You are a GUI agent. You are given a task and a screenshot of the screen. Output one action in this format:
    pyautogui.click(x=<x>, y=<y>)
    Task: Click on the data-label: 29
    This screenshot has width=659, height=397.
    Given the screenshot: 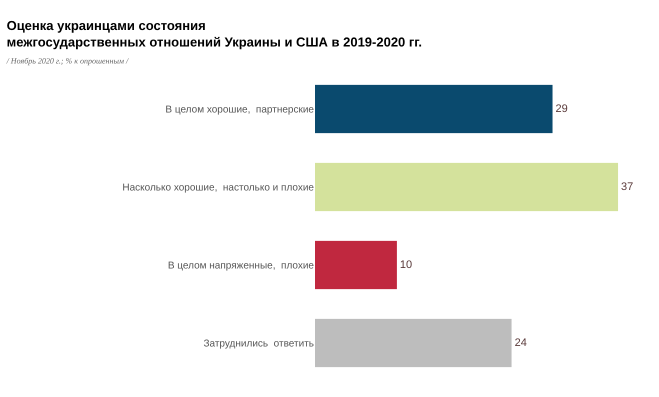 What is the action you would take?
    pyautogui.click(x=562, y=109)
    